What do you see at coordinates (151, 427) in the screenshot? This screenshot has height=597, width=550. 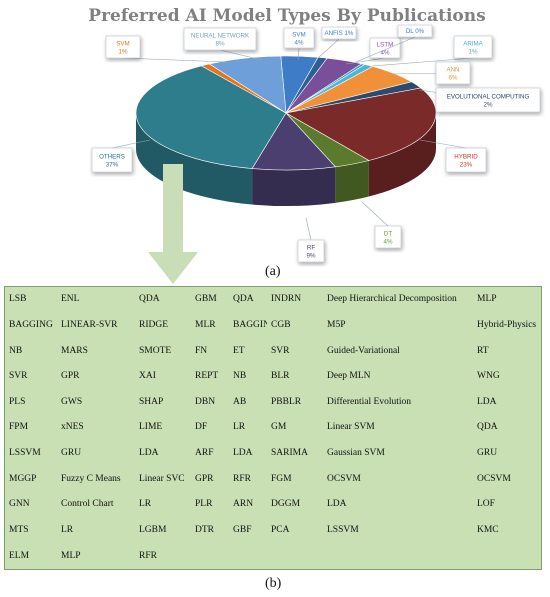 I see `table-cell: LIME` at bounding box center [151, 427].